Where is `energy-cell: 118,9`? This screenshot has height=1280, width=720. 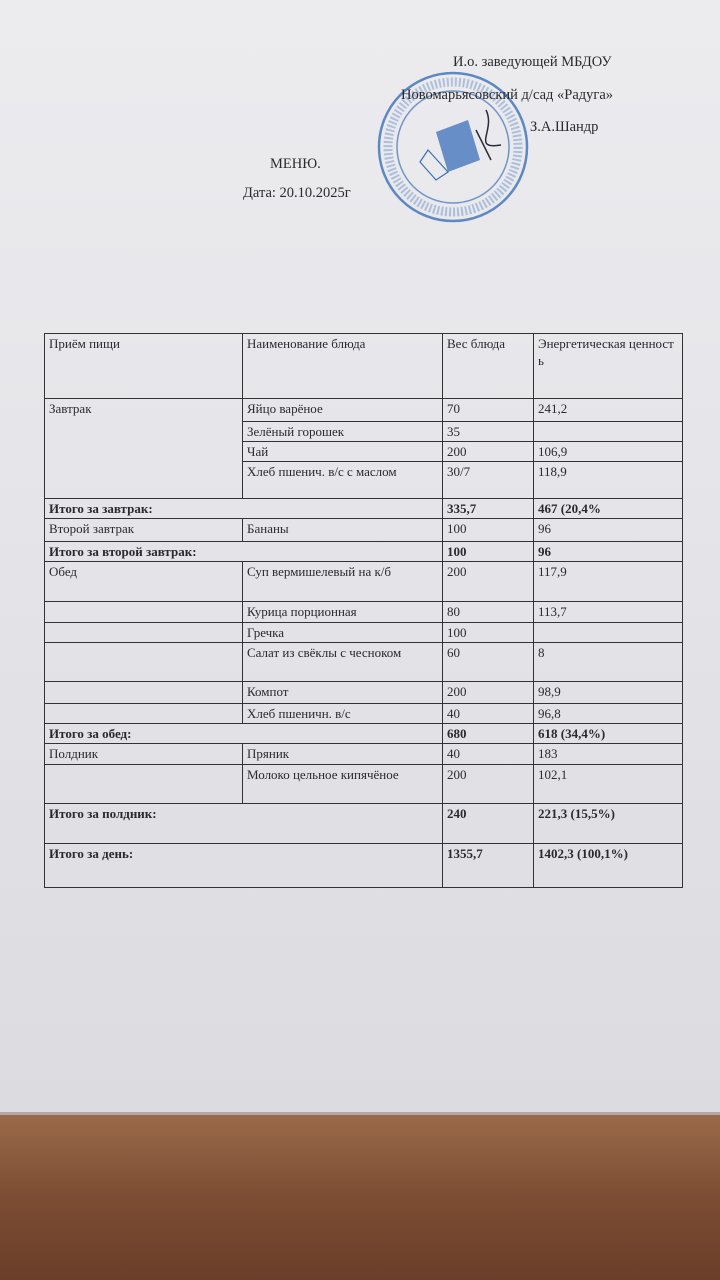
energy-cell: 118,9 is located at coordinates (608, 480).